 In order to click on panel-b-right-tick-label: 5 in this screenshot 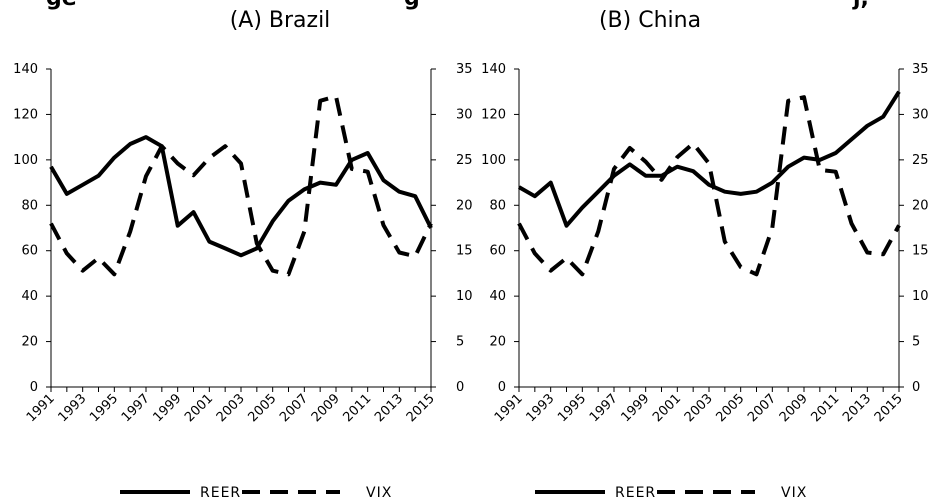, I will do `click(916, 342)`.